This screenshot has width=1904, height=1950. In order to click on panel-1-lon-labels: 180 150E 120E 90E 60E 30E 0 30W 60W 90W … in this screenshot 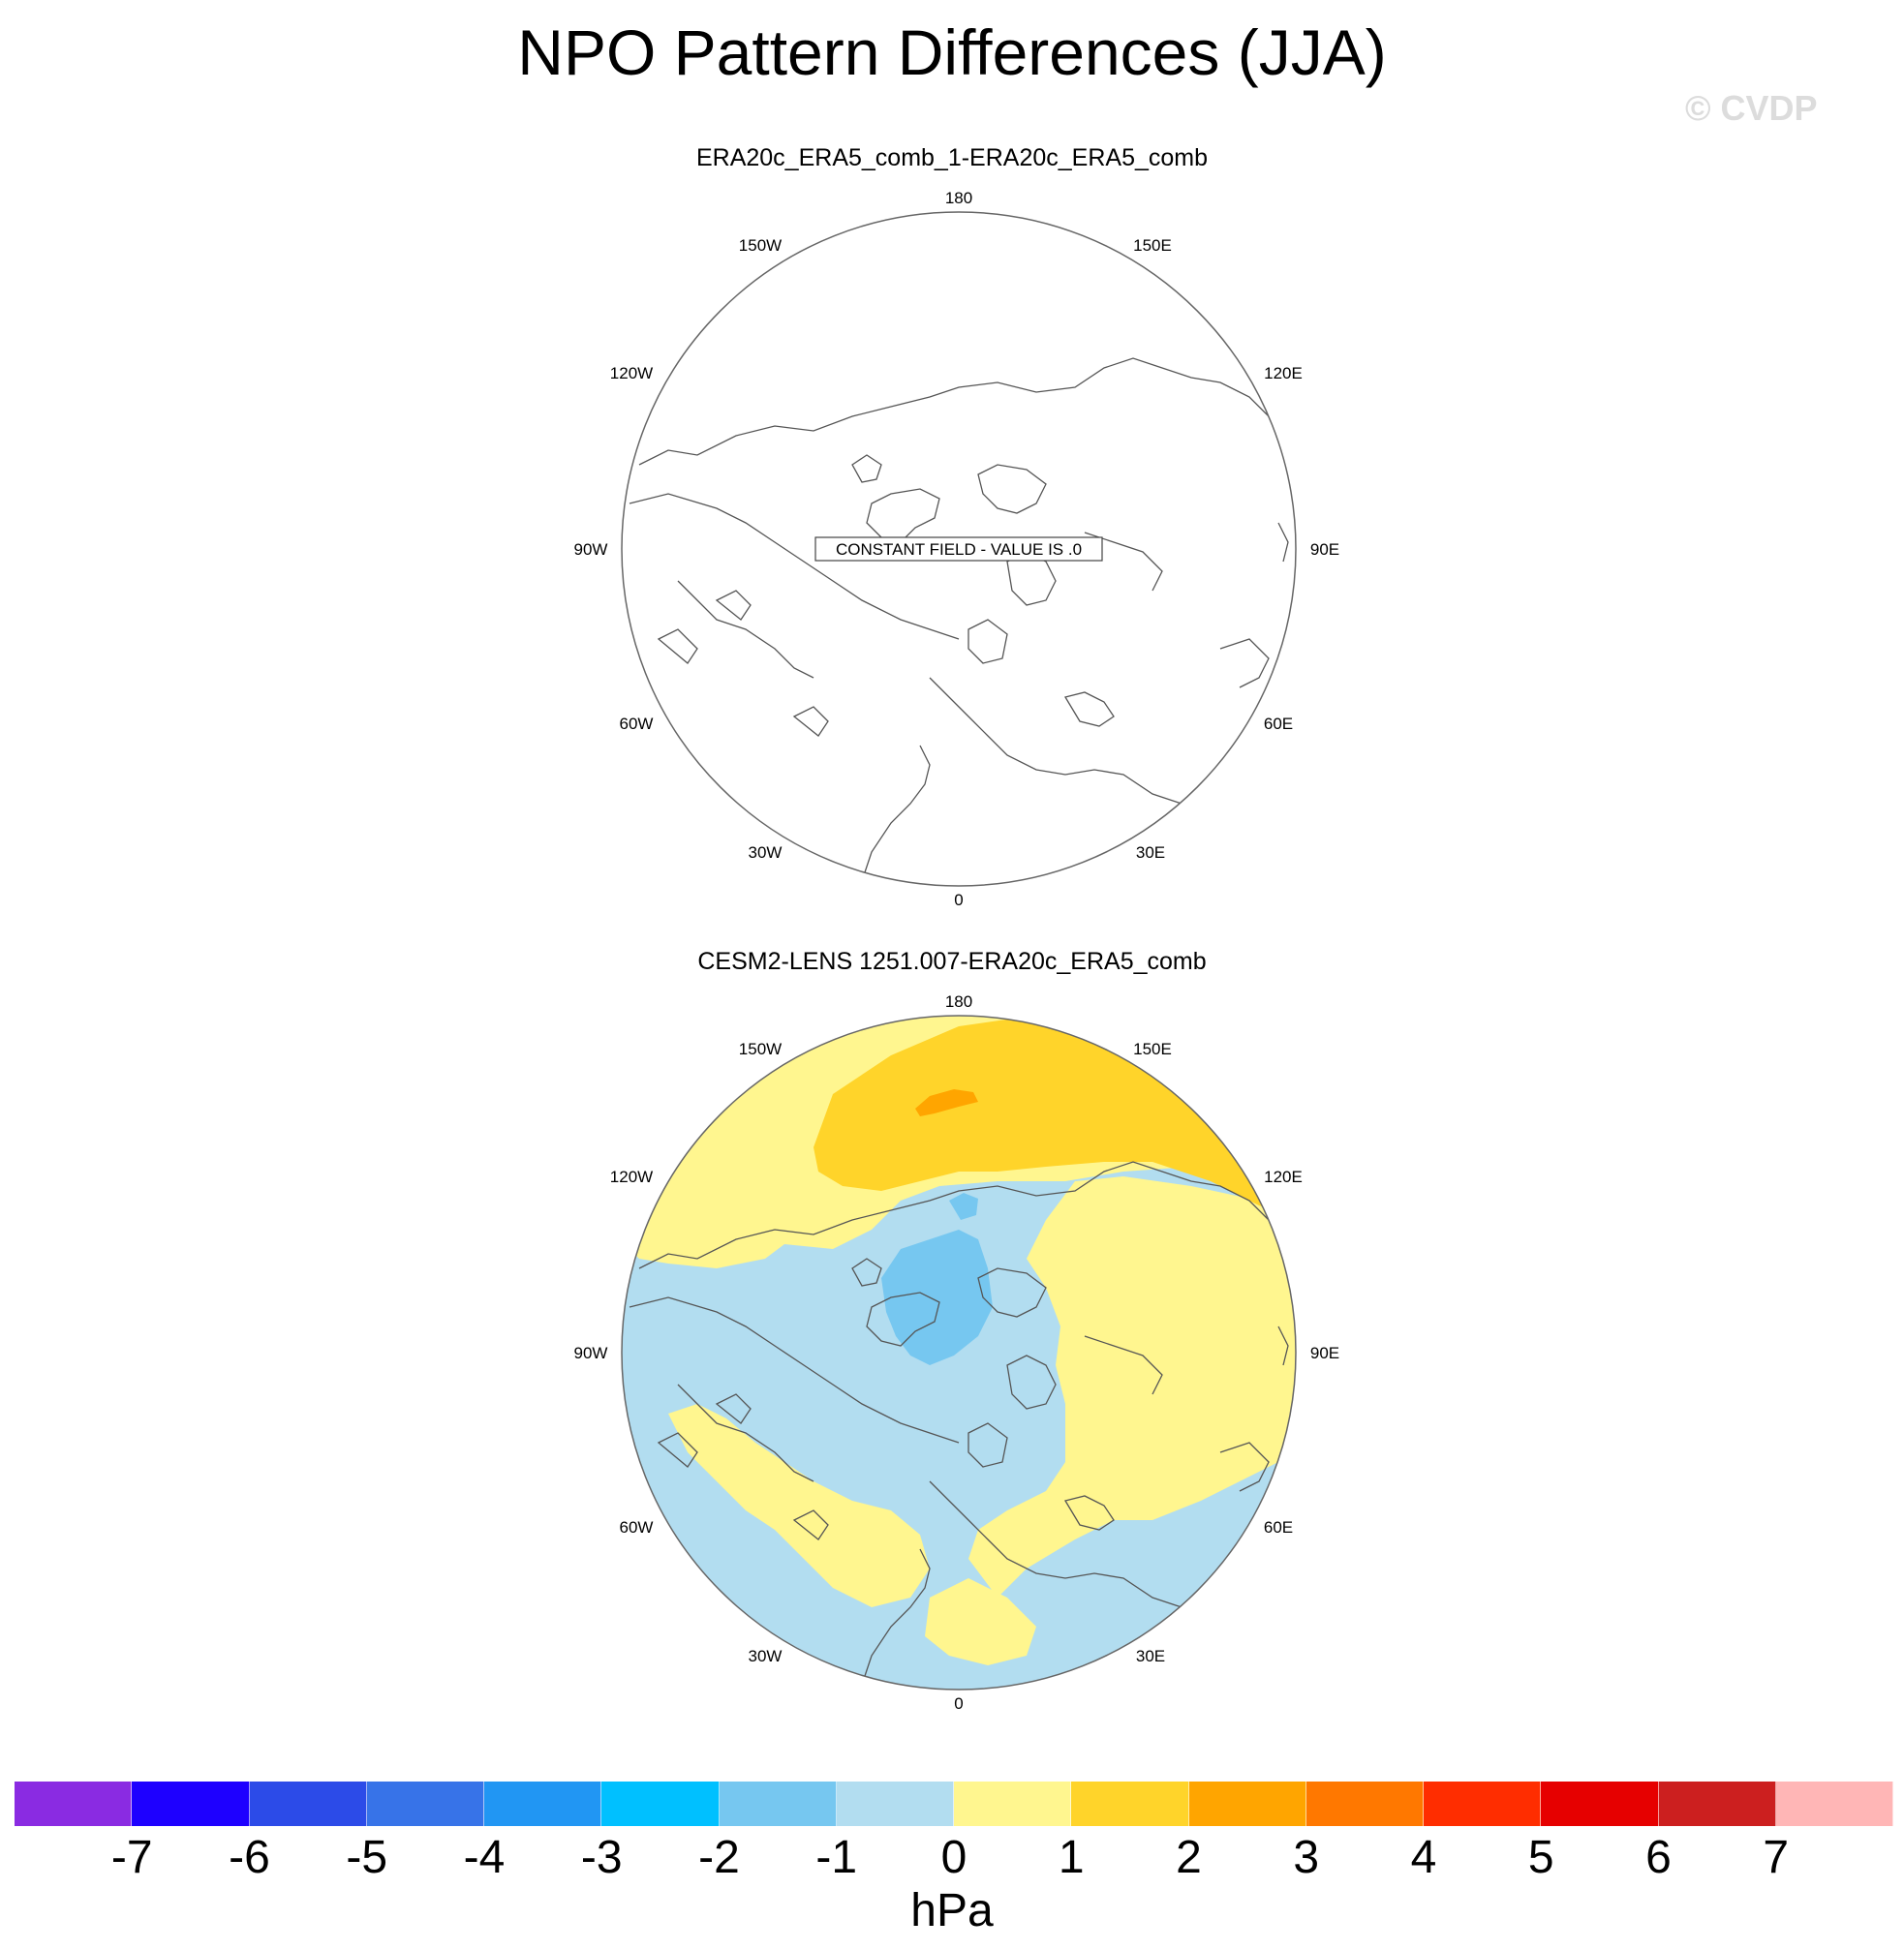, I will do `click(957, 549)`.